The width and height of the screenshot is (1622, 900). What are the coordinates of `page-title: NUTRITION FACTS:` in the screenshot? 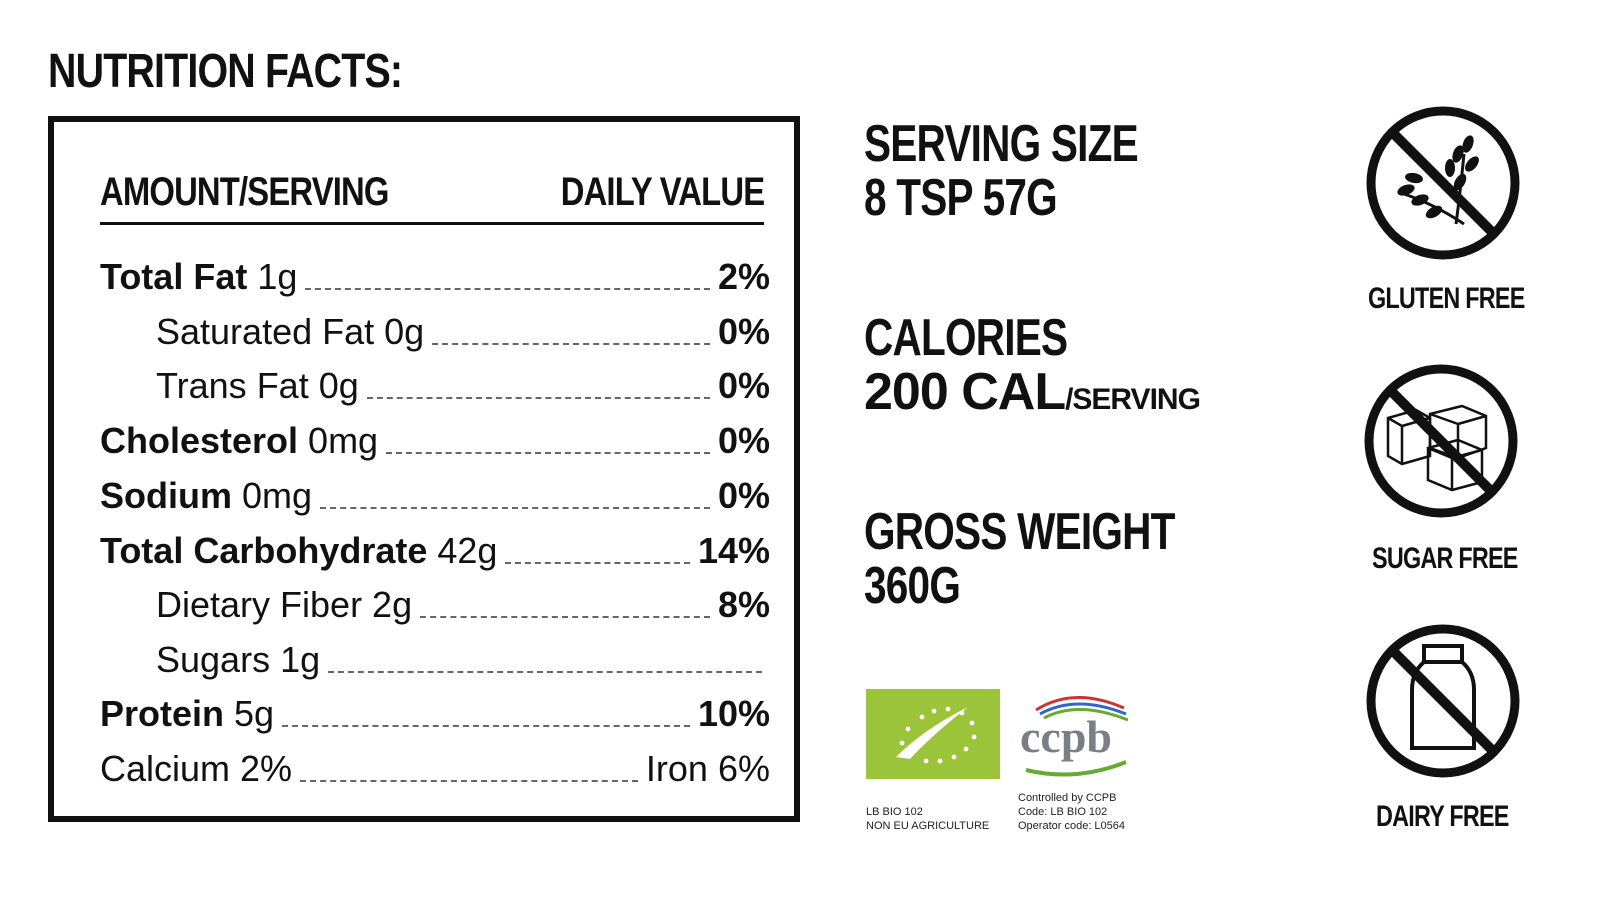 It's located at (225, 71).